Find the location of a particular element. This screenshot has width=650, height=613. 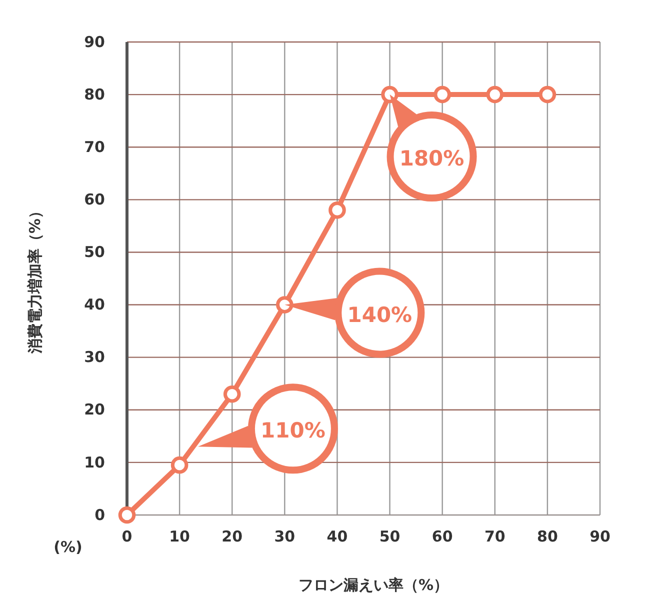

x-tick-label: 10 is located at coordinates (179, 537).